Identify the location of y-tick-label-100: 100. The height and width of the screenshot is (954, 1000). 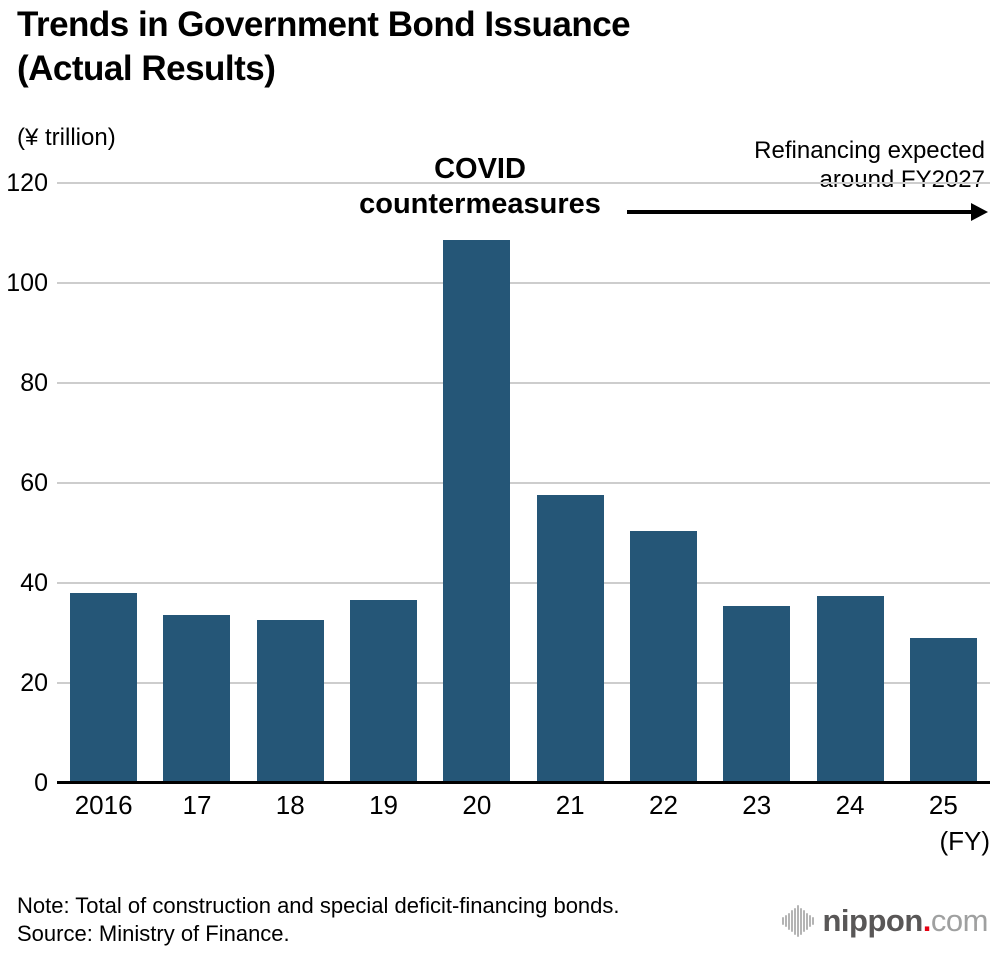
(27, 283).